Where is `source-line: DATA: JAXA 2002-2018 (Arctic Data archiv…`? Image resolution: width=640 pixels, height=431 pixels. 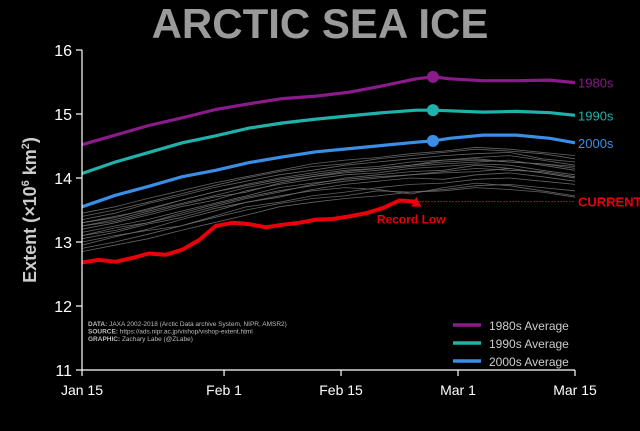 source-line: DATA: JAXA 2002-2018 (Arctic Data archiv… is located at coordinates (187, 324).